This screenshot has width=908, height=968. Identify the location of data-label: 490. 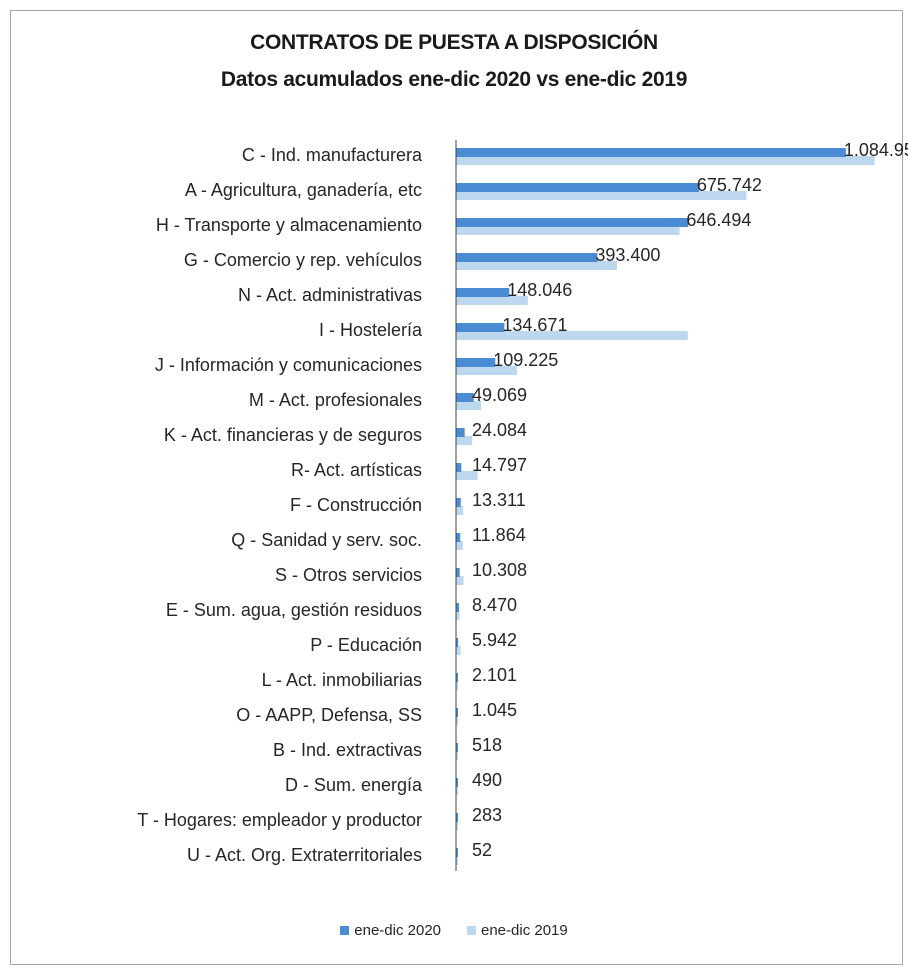
(487, 780).